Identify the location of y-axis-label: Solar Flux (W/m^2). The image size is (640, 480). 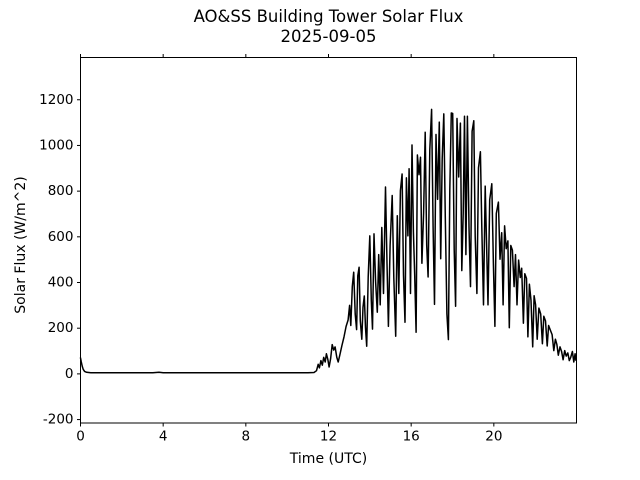
(21, 245).